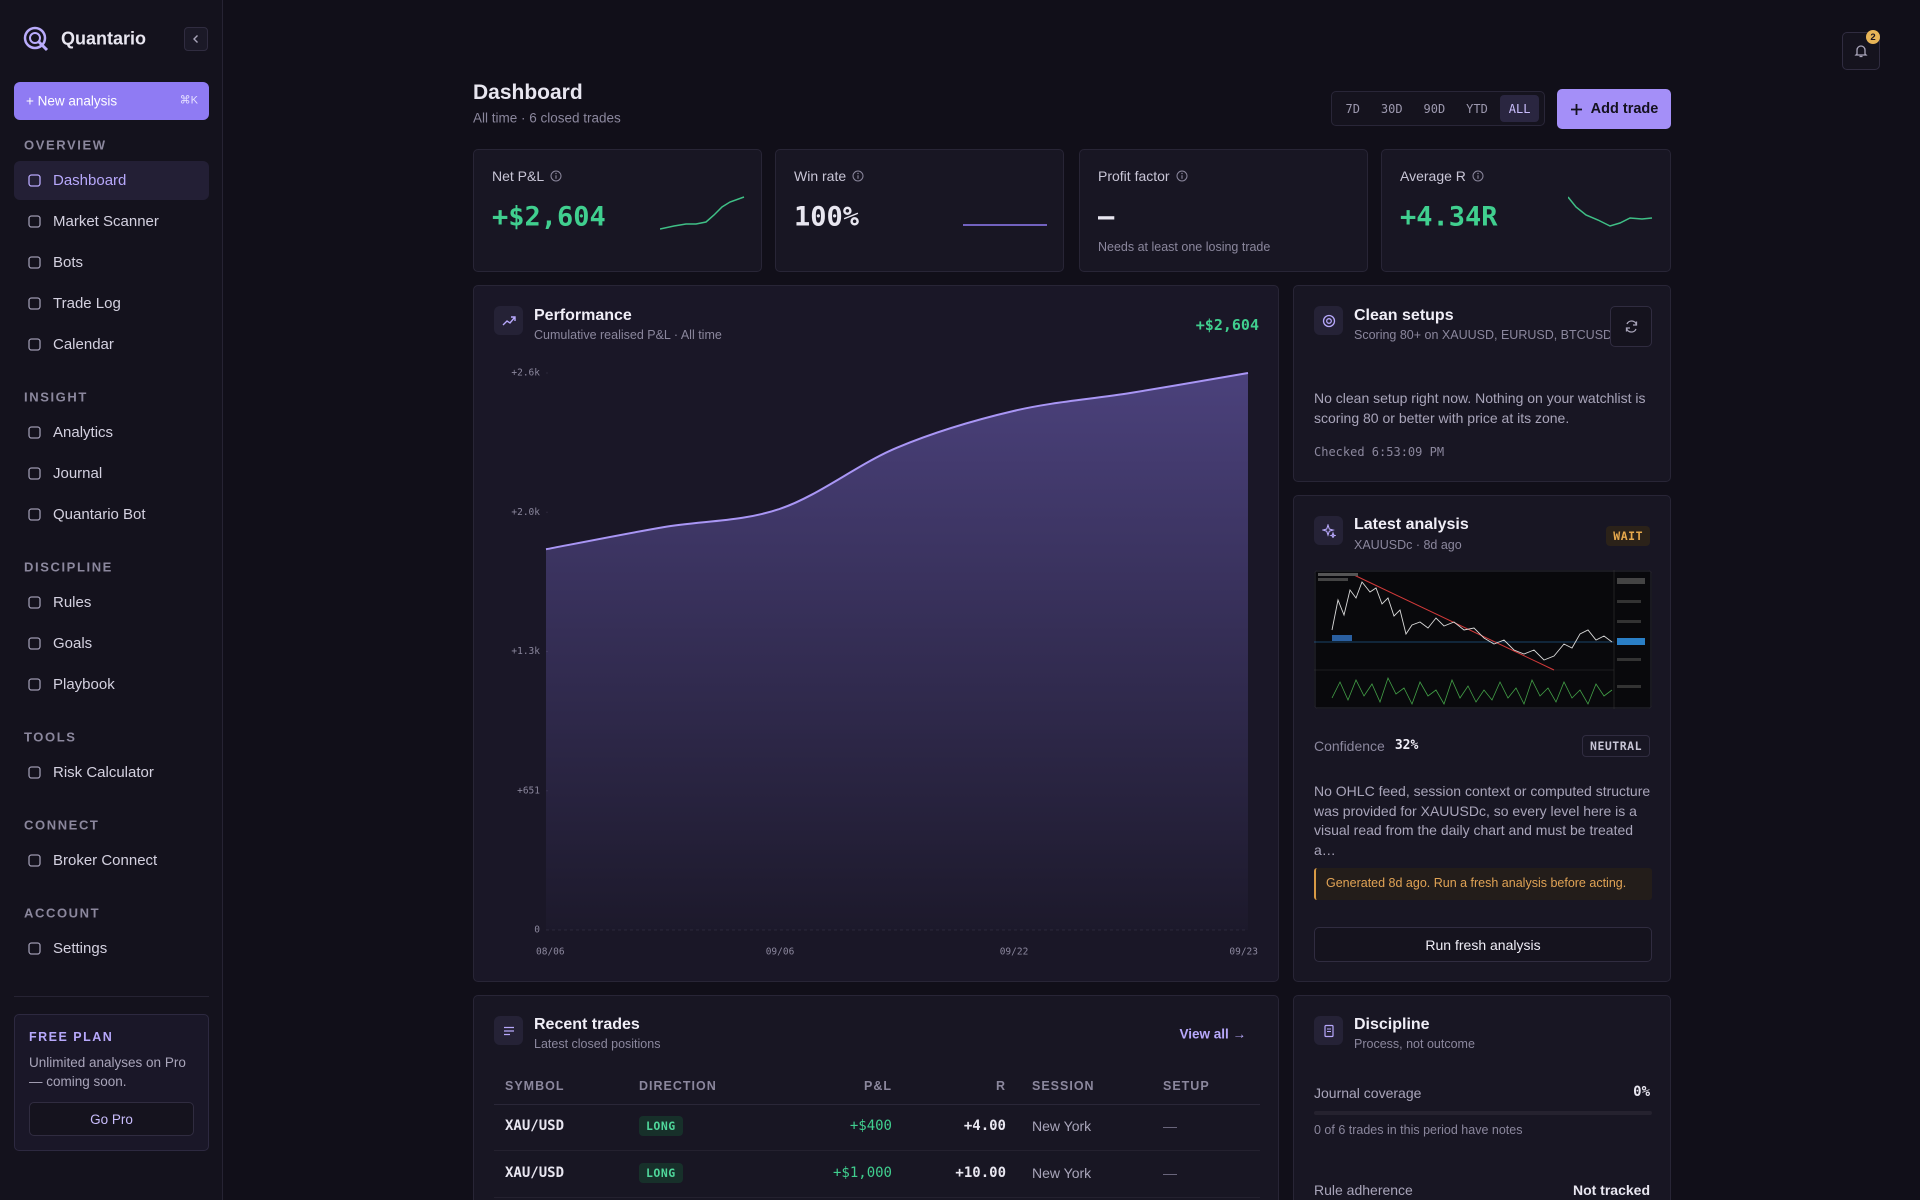 The height and width of the screenshot is (1200, 1920). I want to click on view-all-link: View all →, so click(1212, 1034).